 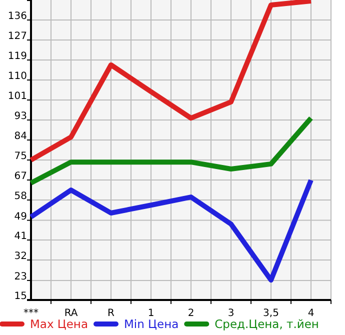 What do you see at coordinates (17, 56) in the screenshot?
I see `y-tick-label: 119` at bounding box center [17, 56].